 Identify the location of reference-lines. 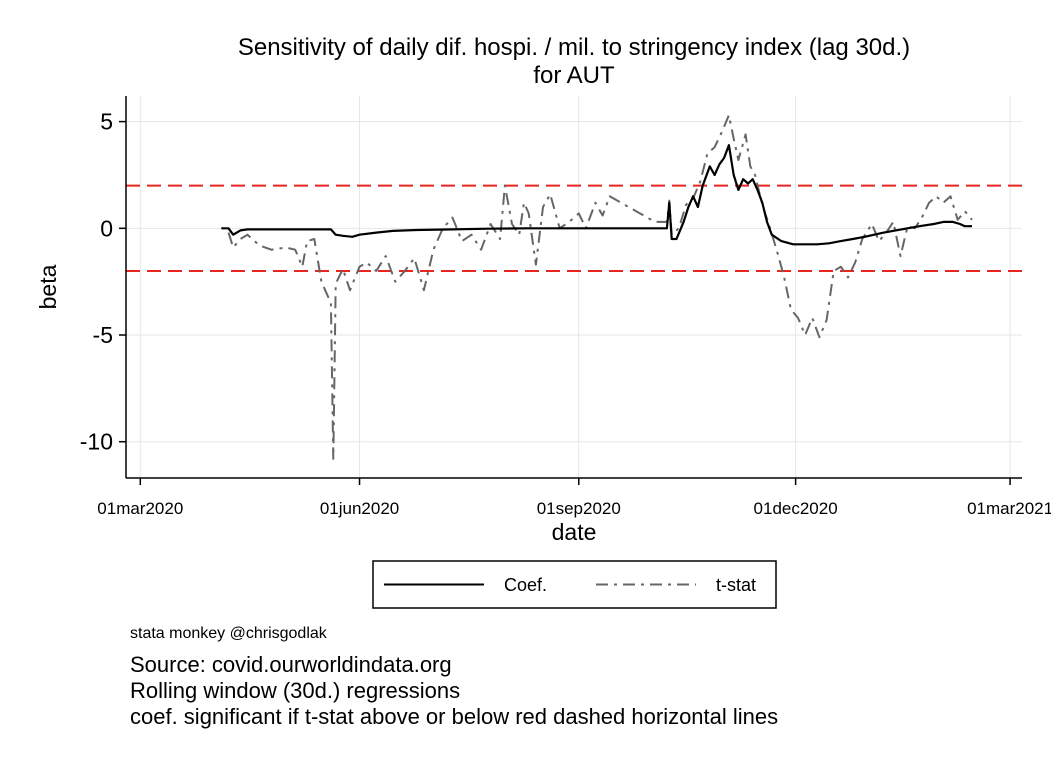
(574, 228).